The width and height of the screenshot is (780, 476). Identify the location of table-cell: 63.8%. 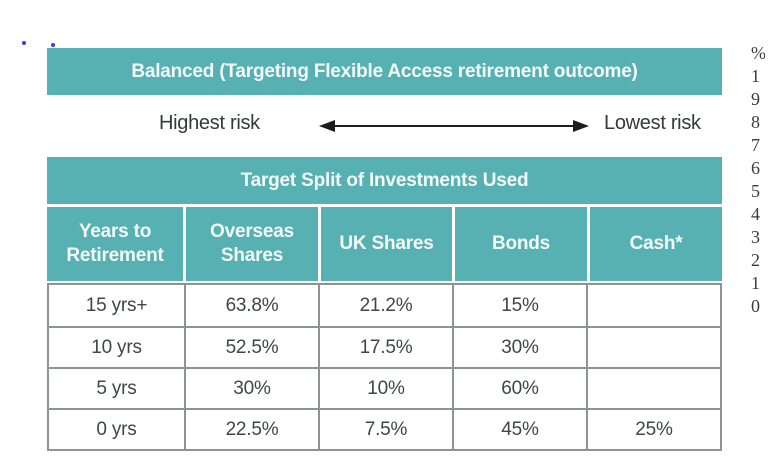
(251, 305).